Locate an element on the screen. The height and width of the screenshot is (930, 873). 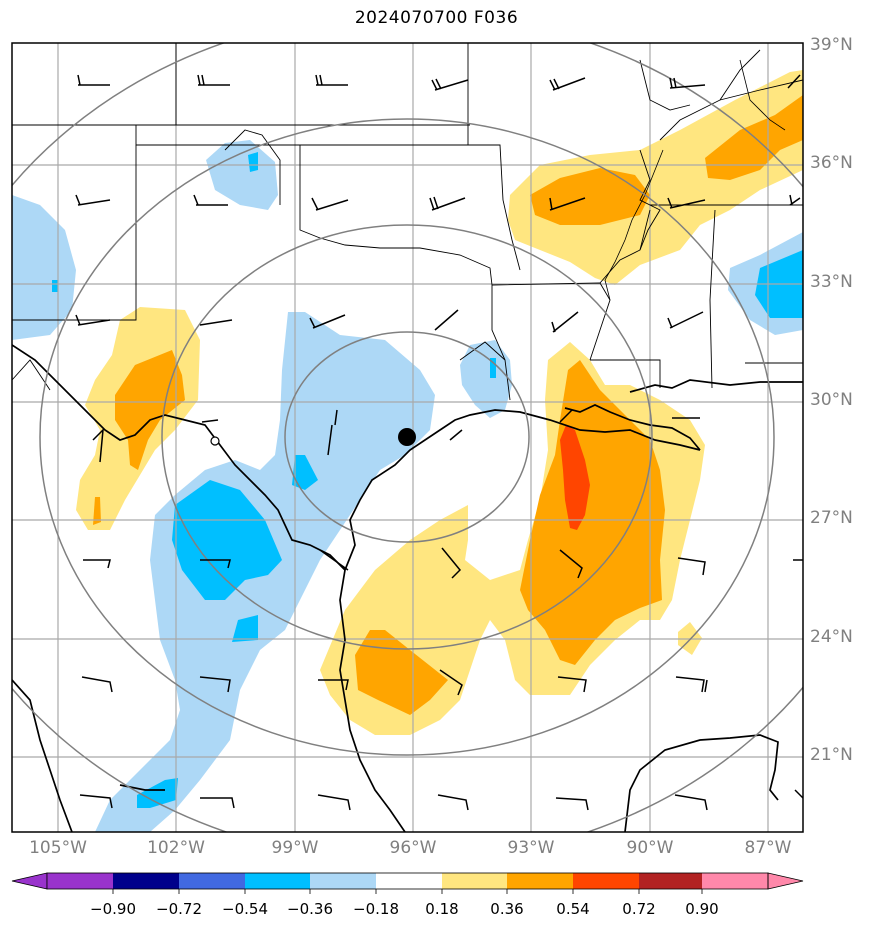
lat-label-33: 33°N is located at coordinates (831, 282).